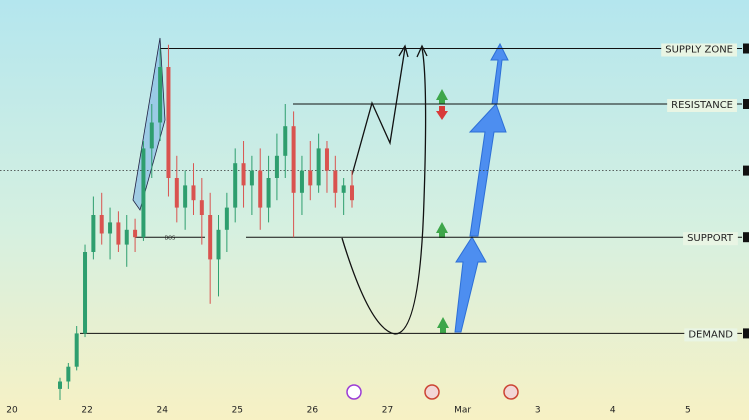 Image resolution: width=749 pixels, height=420 pixels. I want to click on x-tick-label: 27, so click(387, 411).